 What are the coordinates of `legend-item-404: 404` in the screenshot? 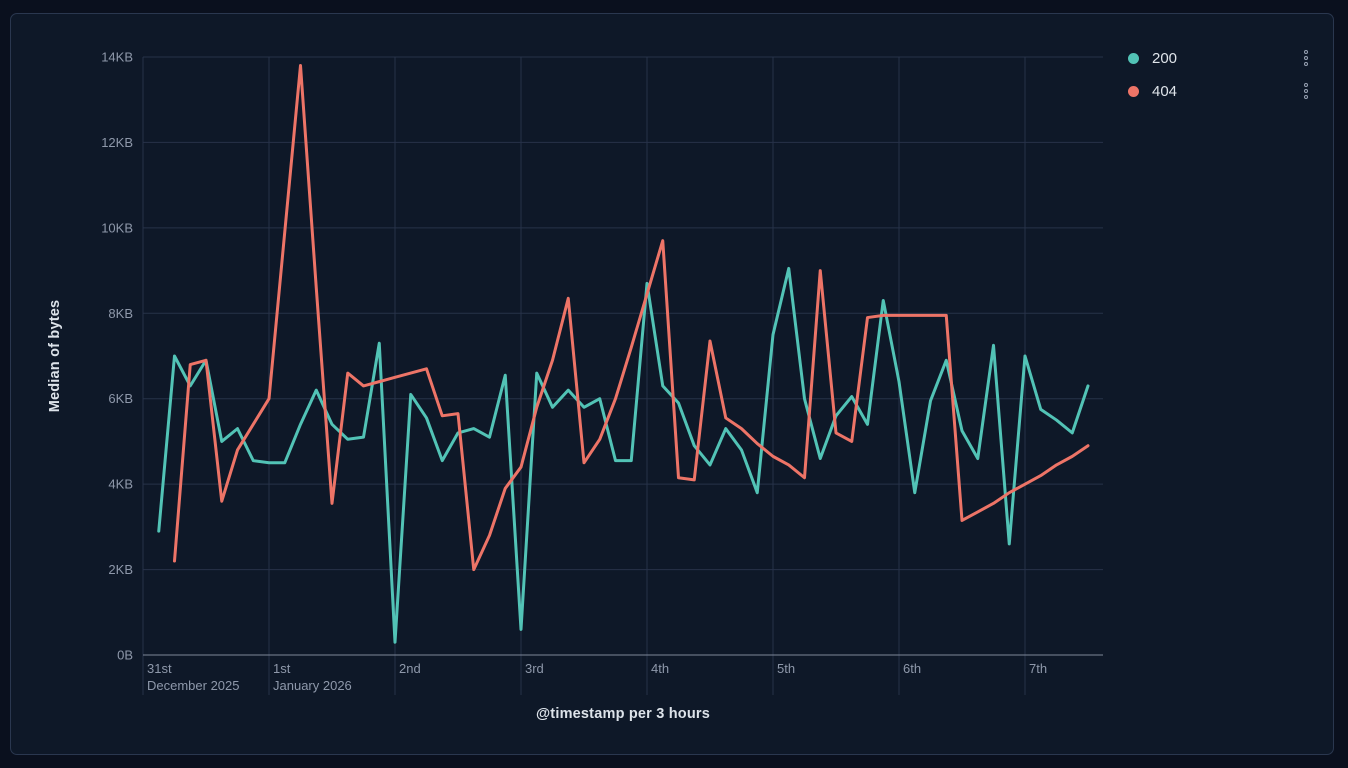 It's located at (1219, 91).